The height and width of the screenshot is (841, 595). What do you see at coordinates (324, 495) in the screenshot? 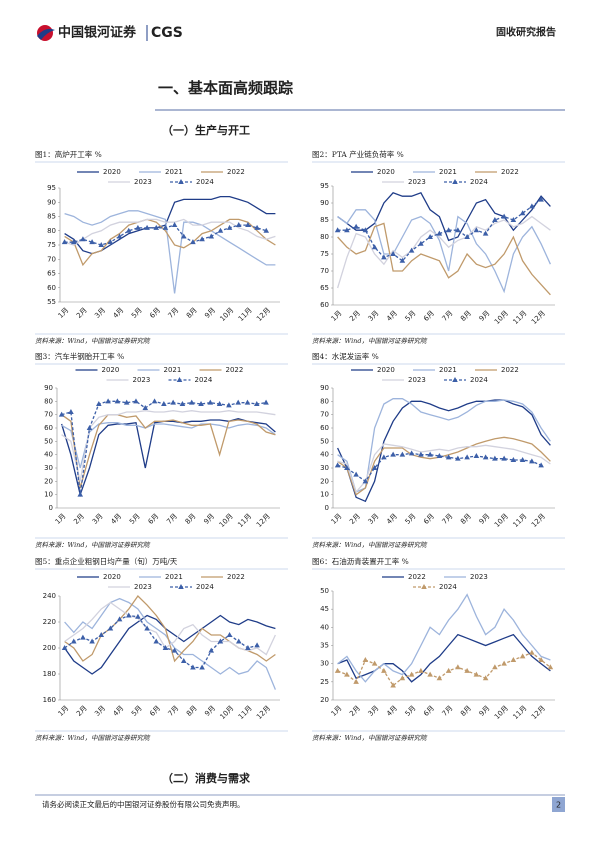
I see `y-tick-label: 10` at bounding box center [324, 495].